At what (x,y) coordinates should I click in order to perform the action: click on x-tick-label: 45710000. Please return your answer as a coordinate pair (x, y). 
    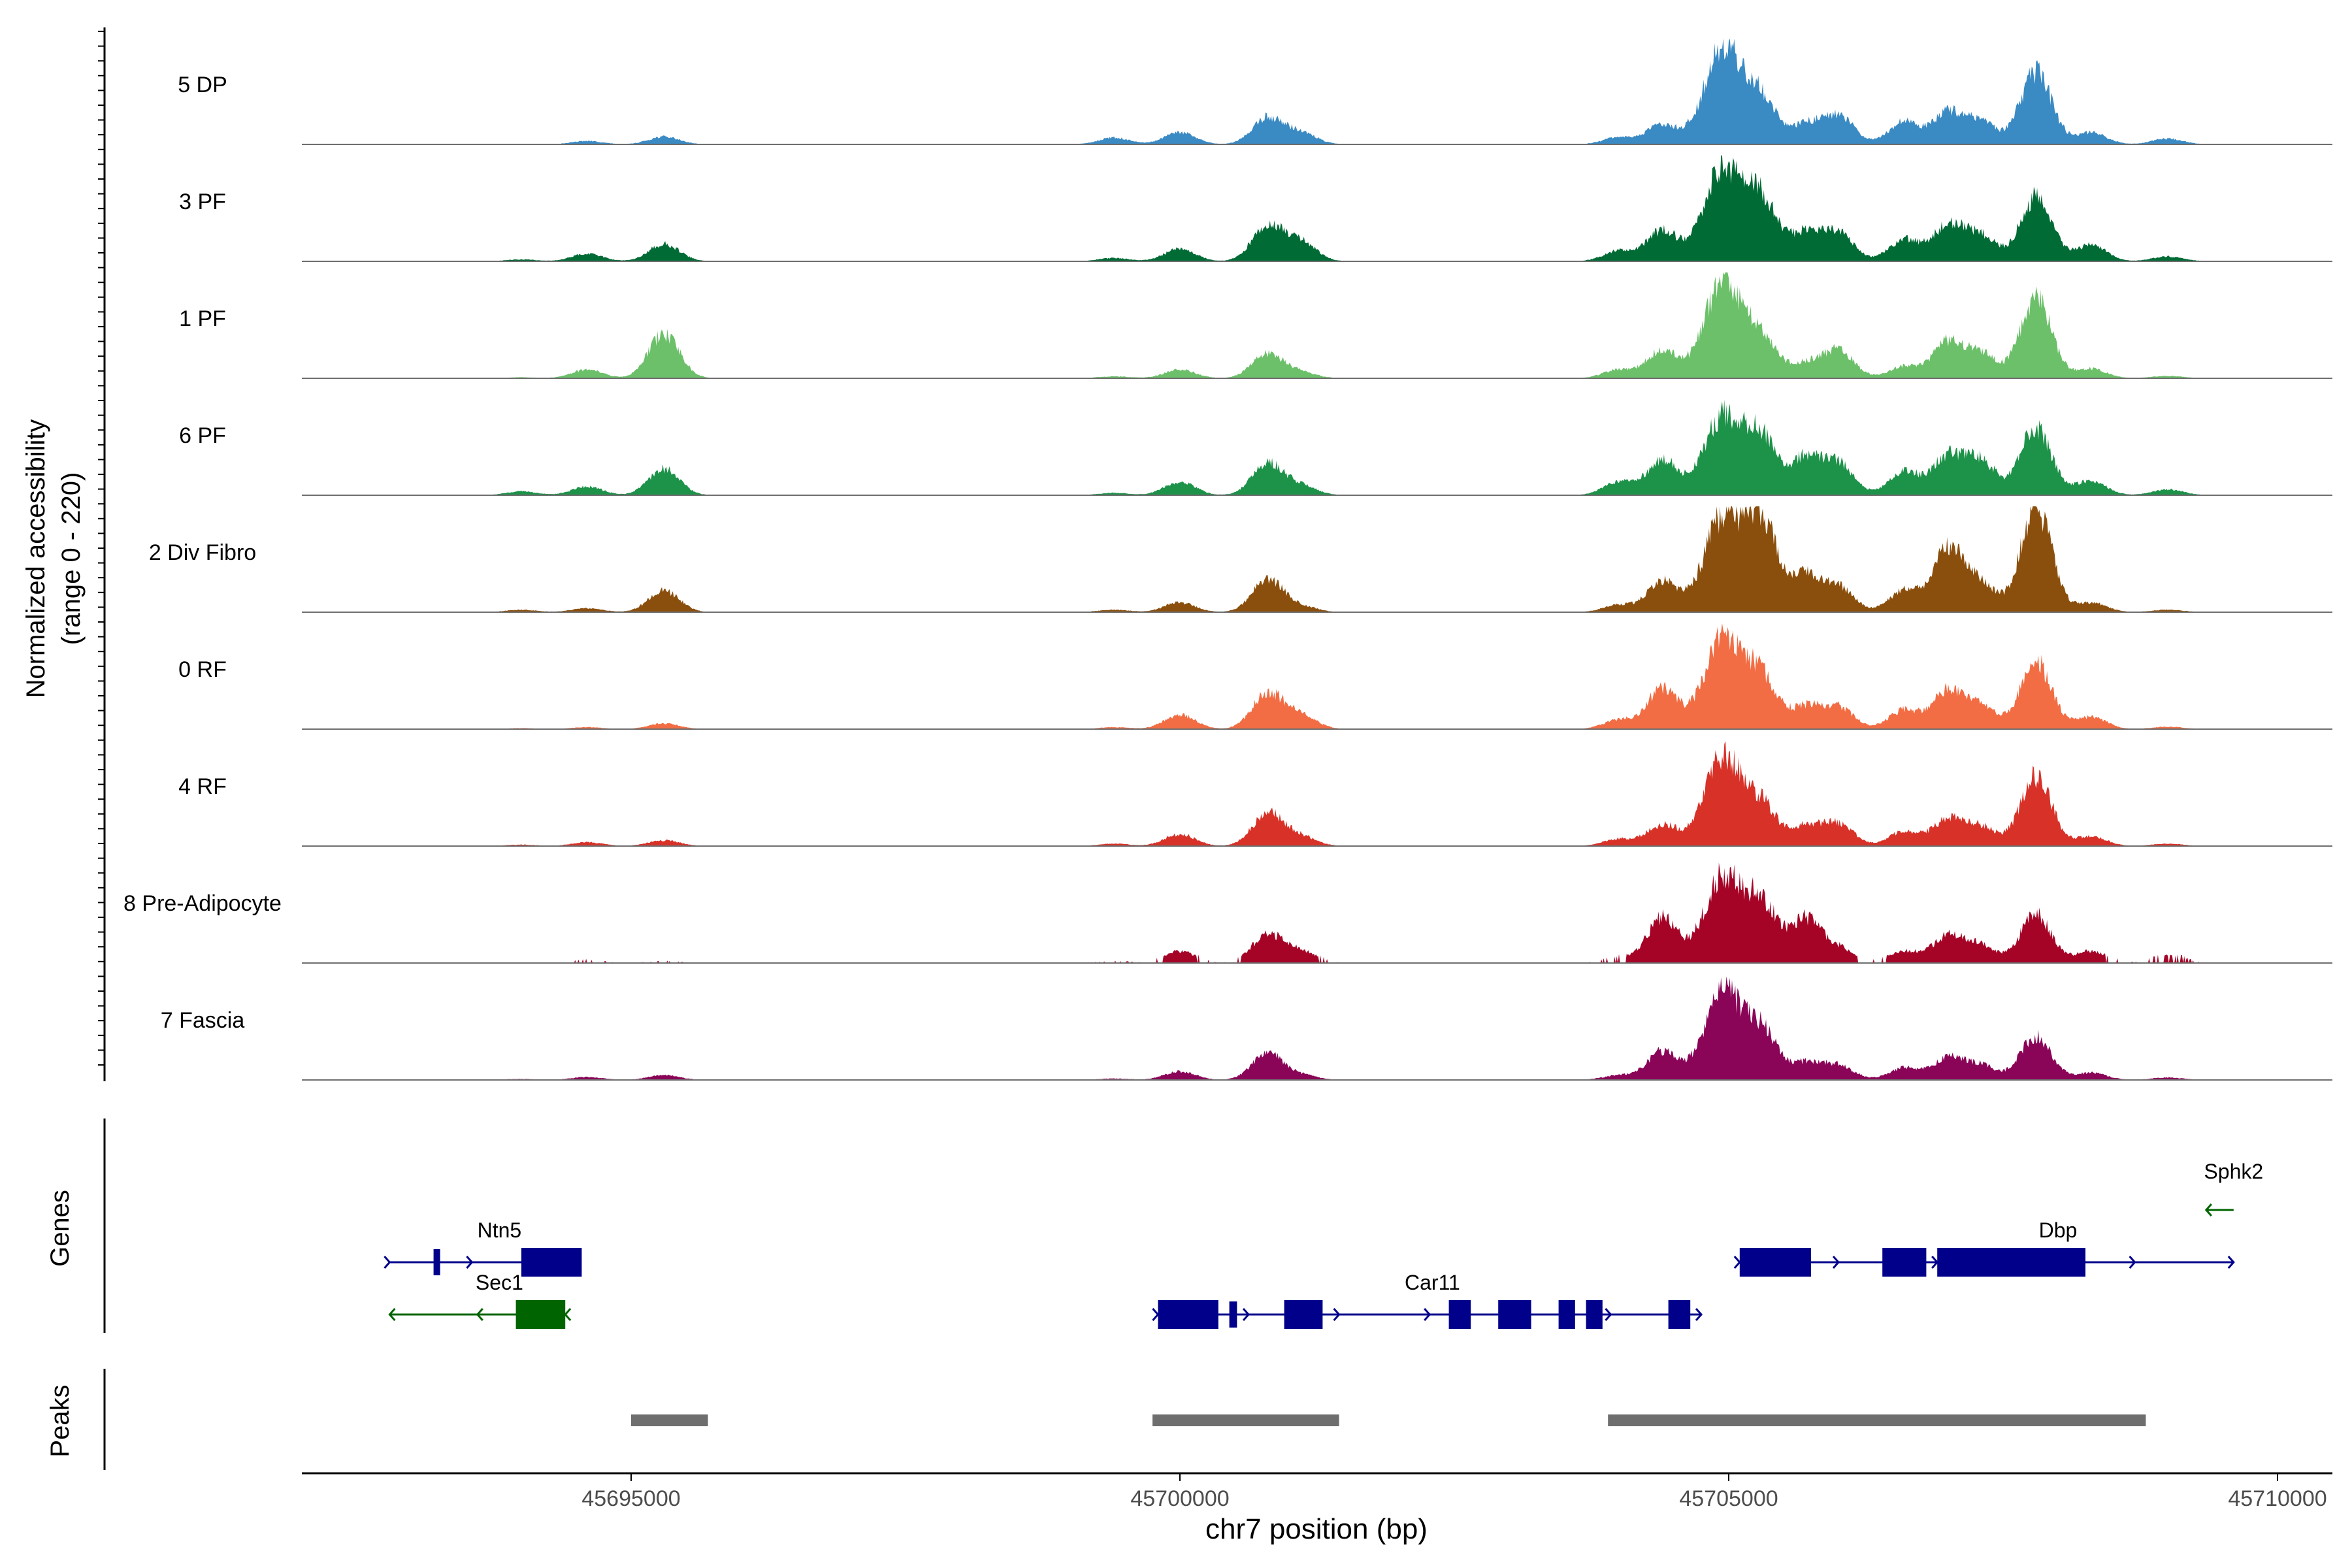
    Looking at the image, I should click on (2277, 1498).